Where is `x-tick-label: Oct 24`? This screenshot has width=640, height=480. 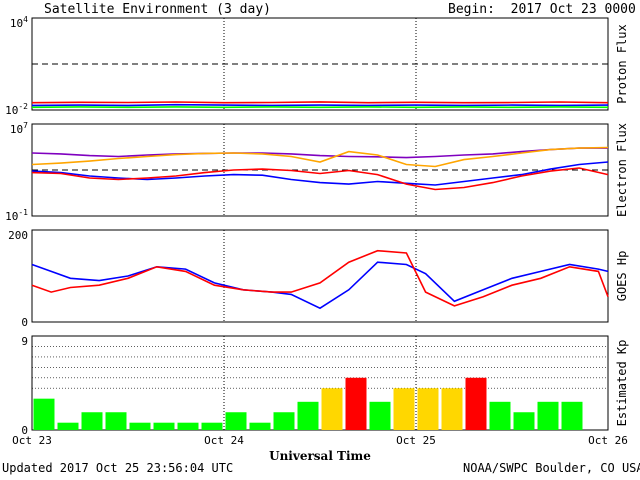 x-tick-label: Oct 24 is located at coordinates (224, 440).